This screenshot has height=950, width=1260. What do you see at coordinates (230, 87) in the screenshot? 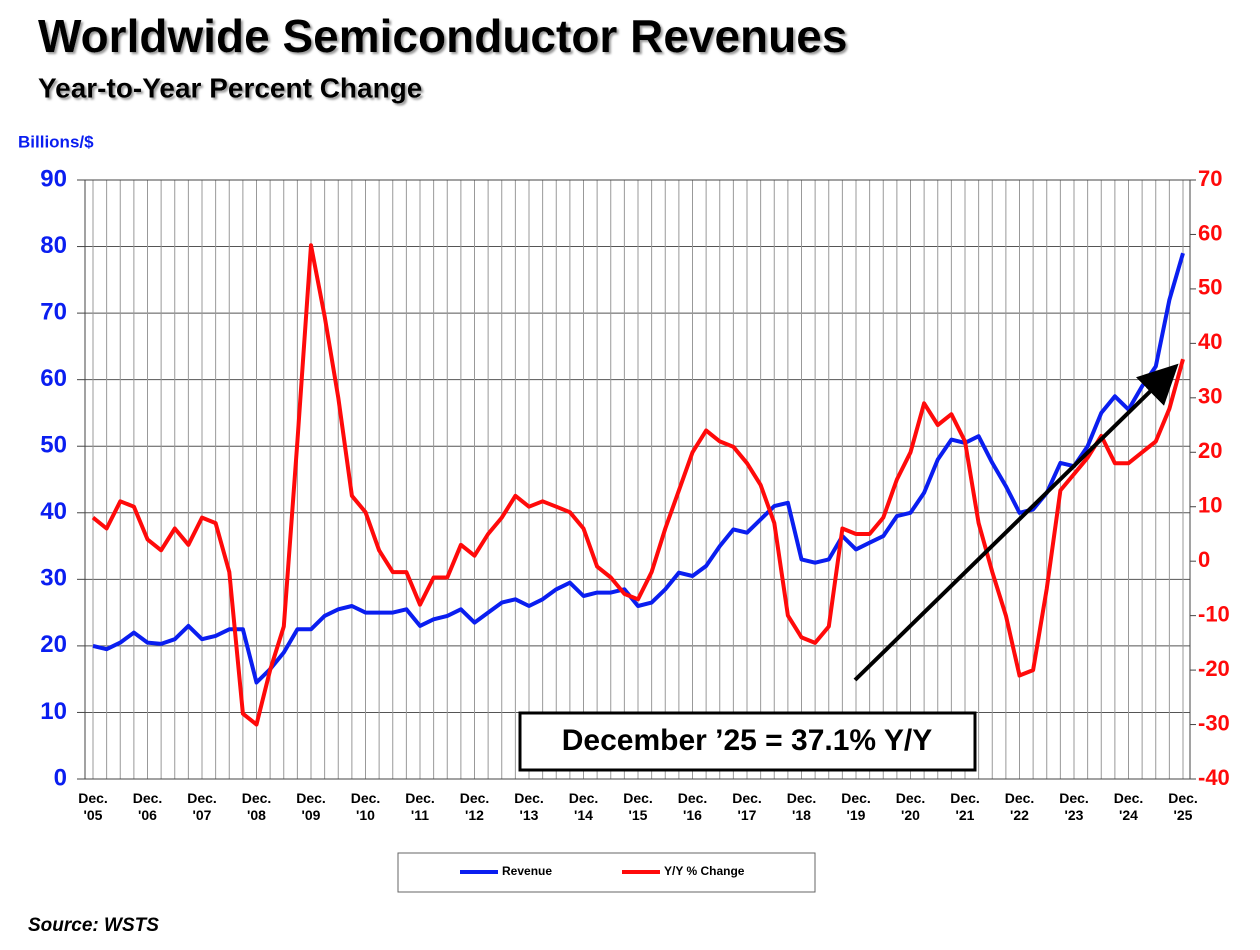
I see `chart-subtitle: Year-to-Year Percent Change` at bounding box center [230, 87].